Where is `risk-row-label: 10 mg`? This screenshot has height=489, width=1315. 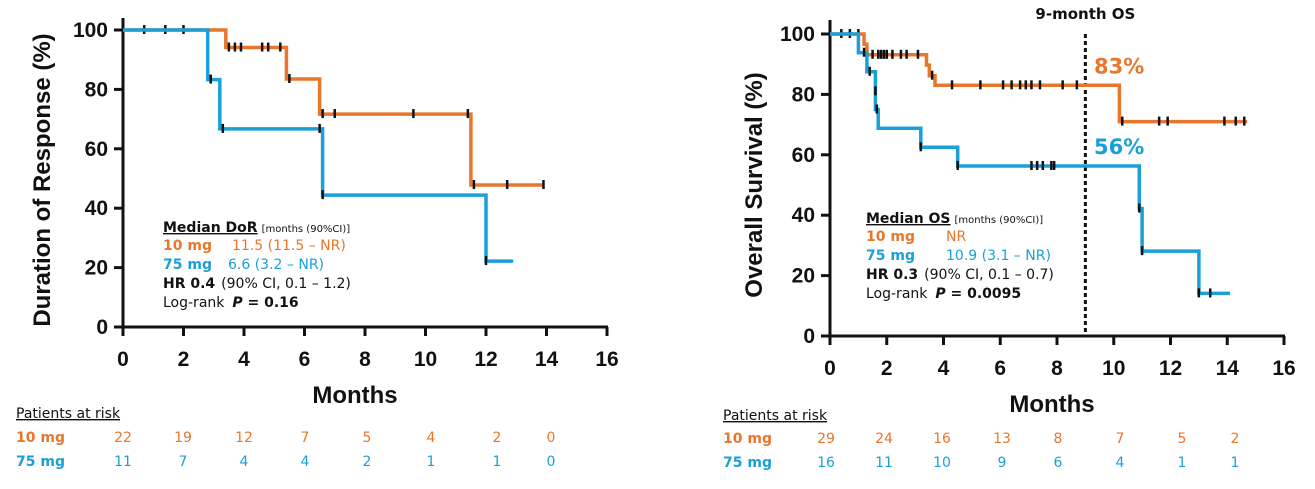
risk-row-label: 10 mg is located at coordinates (747, 439).